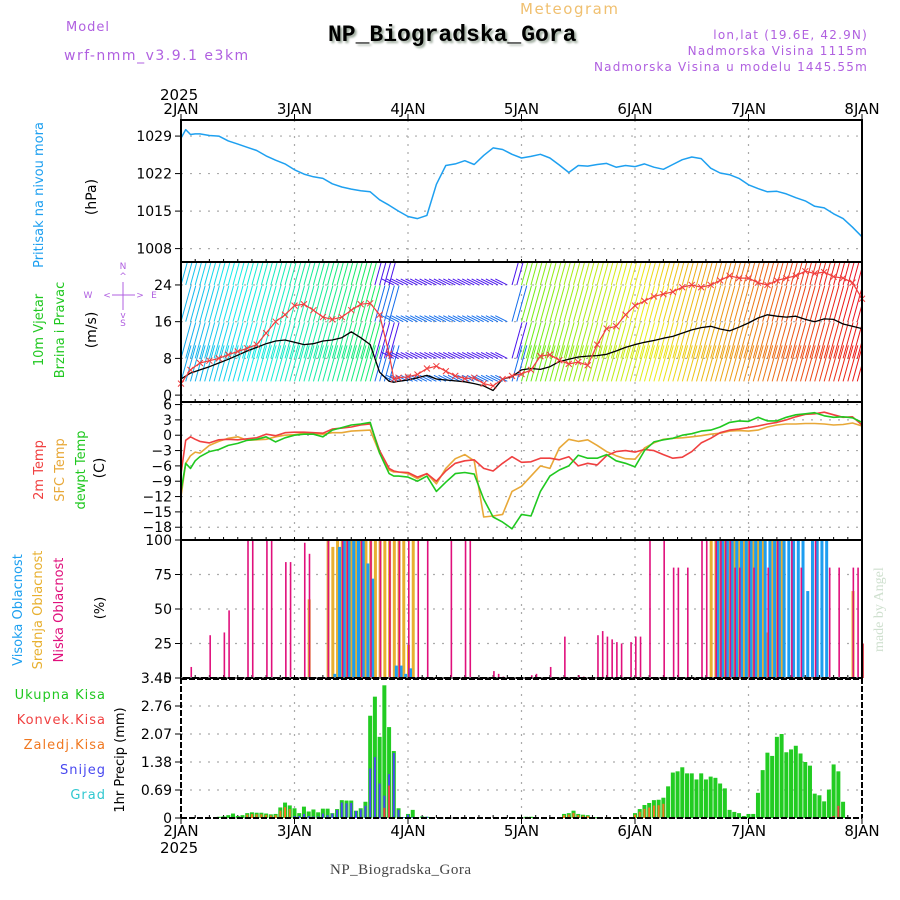 The width and height of the screenshot is (900, 900). I want to click on footer-station: NP_Biogradska_Gora, so click(401, 870).